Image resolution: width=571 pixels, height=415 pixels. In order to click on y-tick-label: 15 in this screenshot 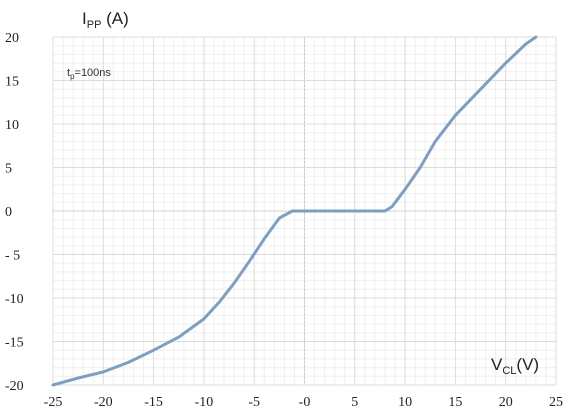, I will do `click(12, 82)`.